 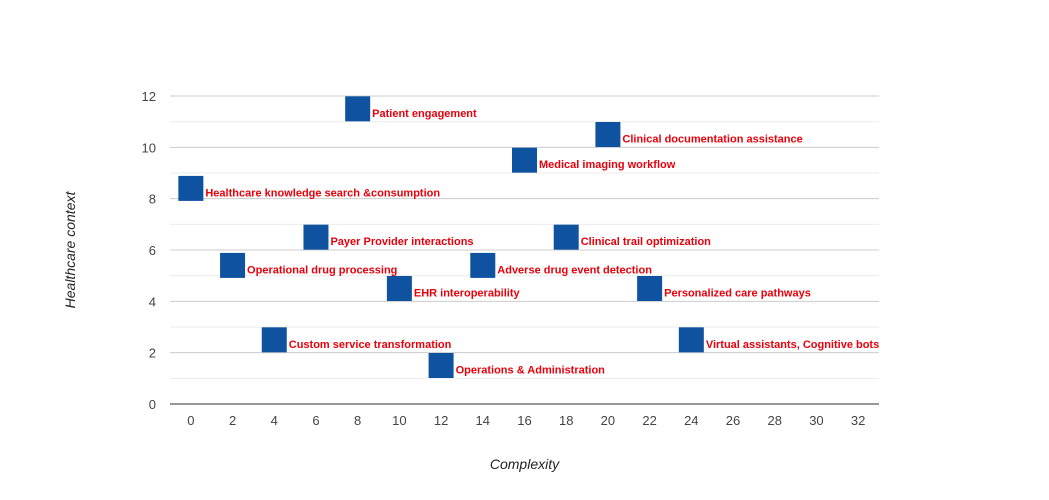 What do you see at coordinates (525, 464) in the screenshot?
I see `x-axis-title: Complexity` at bounding box center [525, 464].